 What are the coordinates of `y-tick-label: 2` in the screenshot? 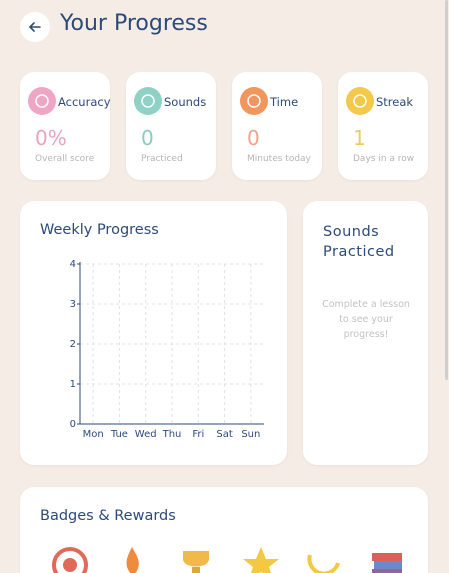 It's located at (73, 344).